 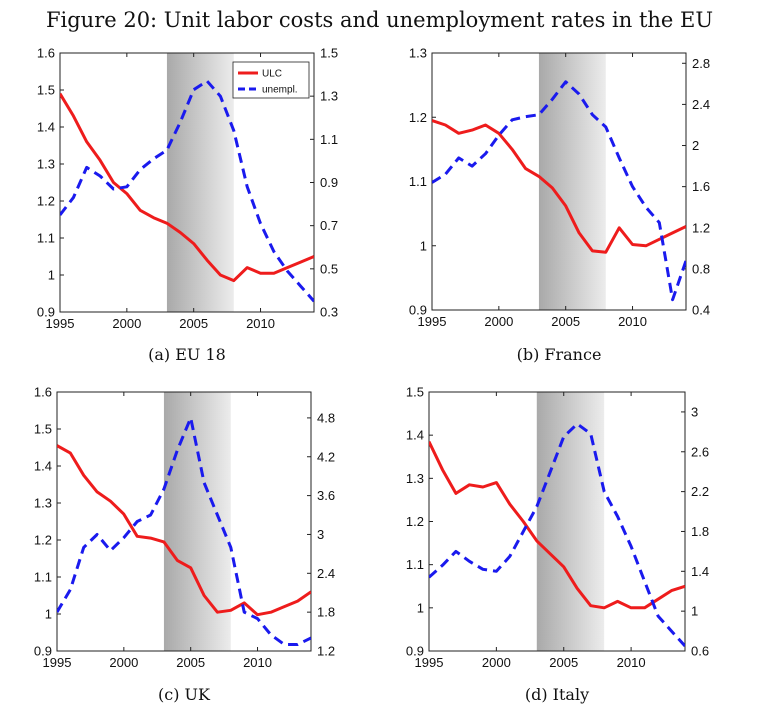 I want to click on right-y-tick-label: 1.3, so click(x=329, y=96).